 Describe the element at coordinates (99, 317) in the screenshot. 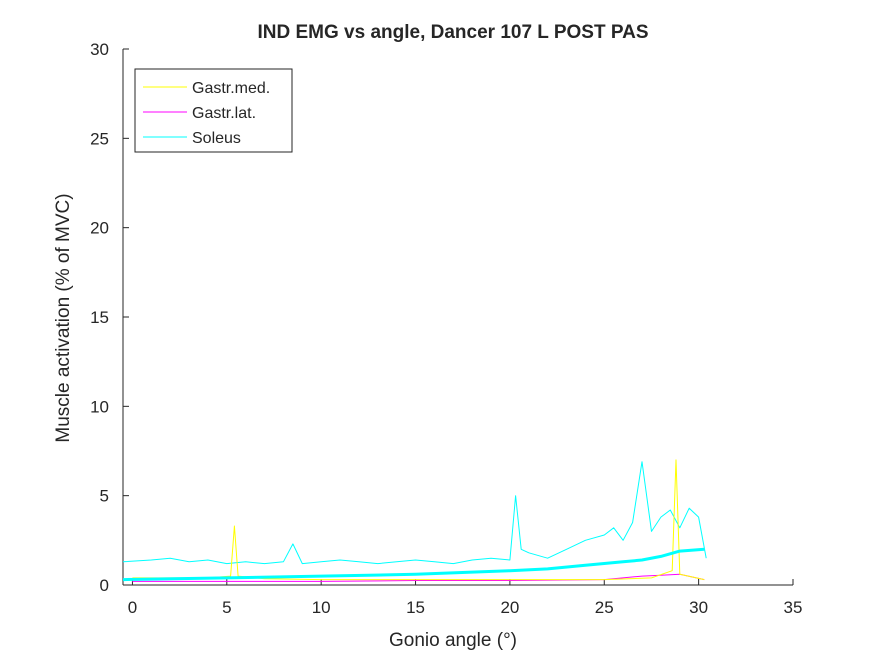

I see `y-tick-label-3: 15` at that location.